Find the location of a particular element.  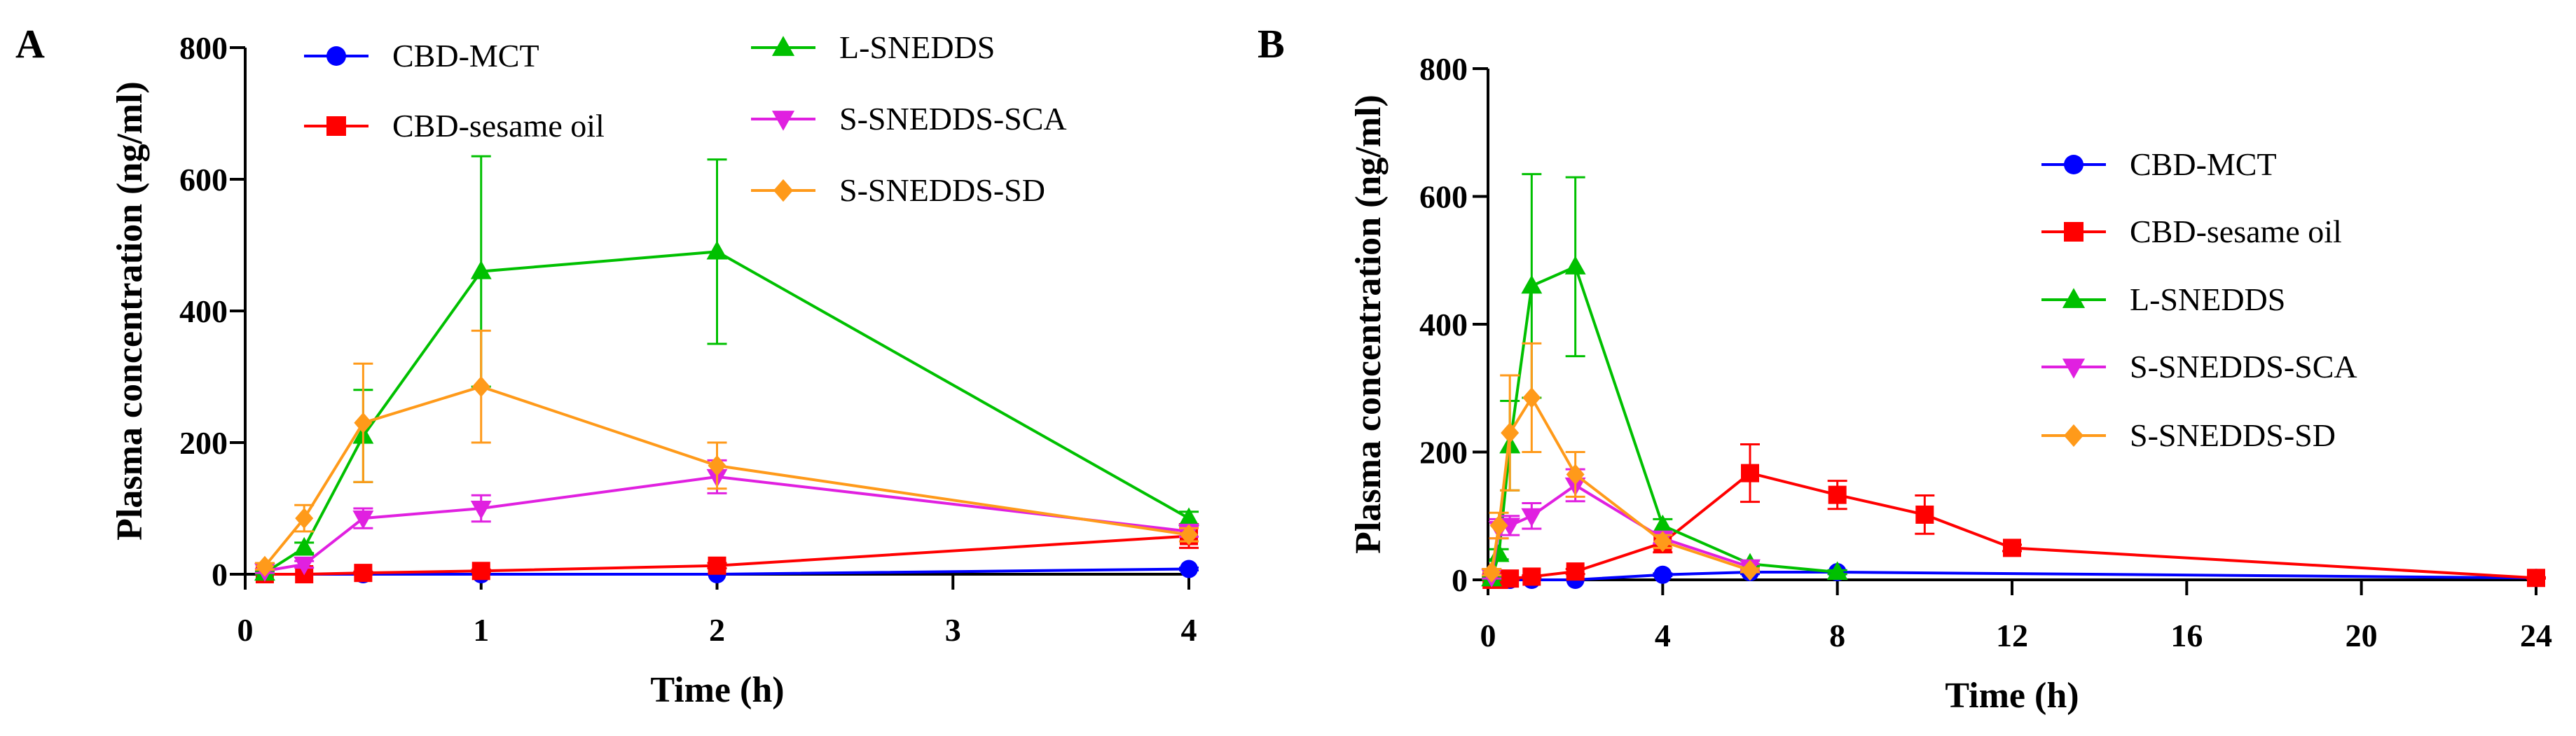

panel-b-legend-cbd-sesame-oil: CBD-sesame oil is located at coordinates (2191, 232).